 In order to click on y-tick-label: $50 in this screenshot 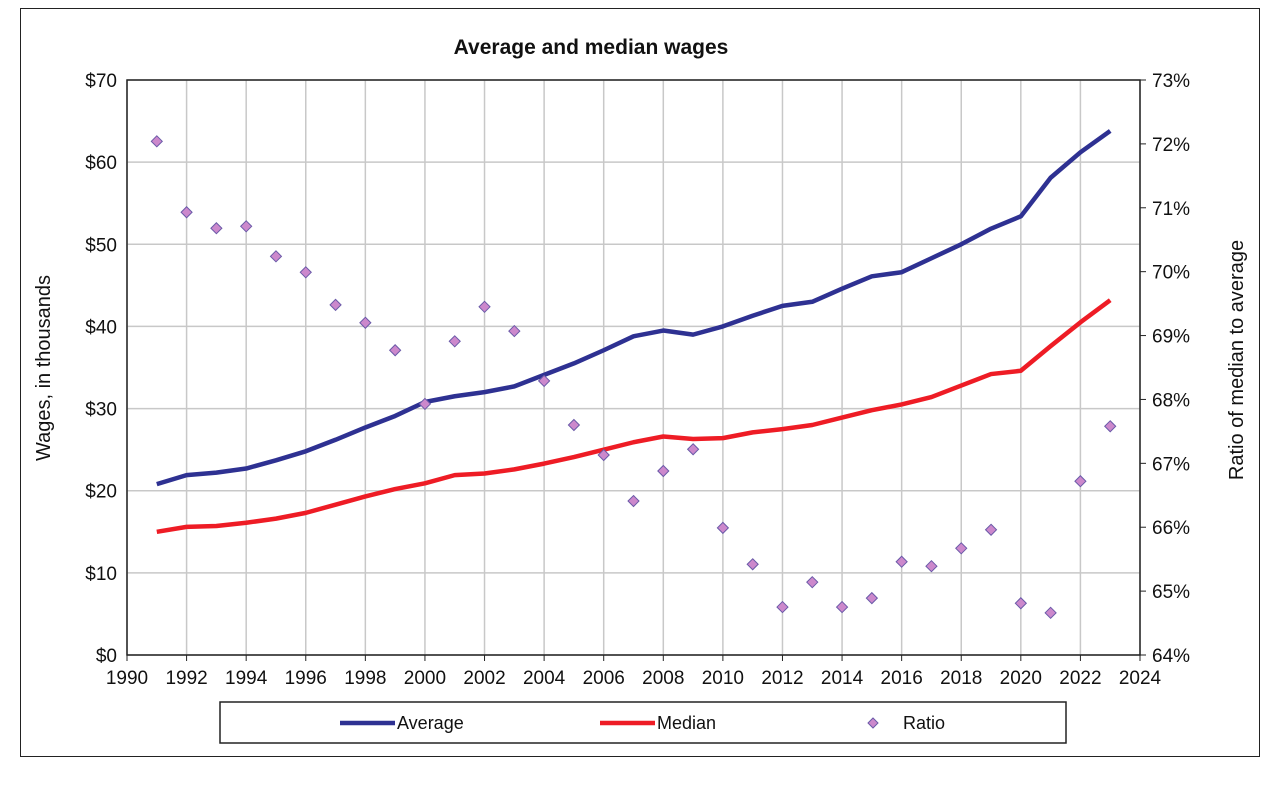, I will do `click(101, 245)`.